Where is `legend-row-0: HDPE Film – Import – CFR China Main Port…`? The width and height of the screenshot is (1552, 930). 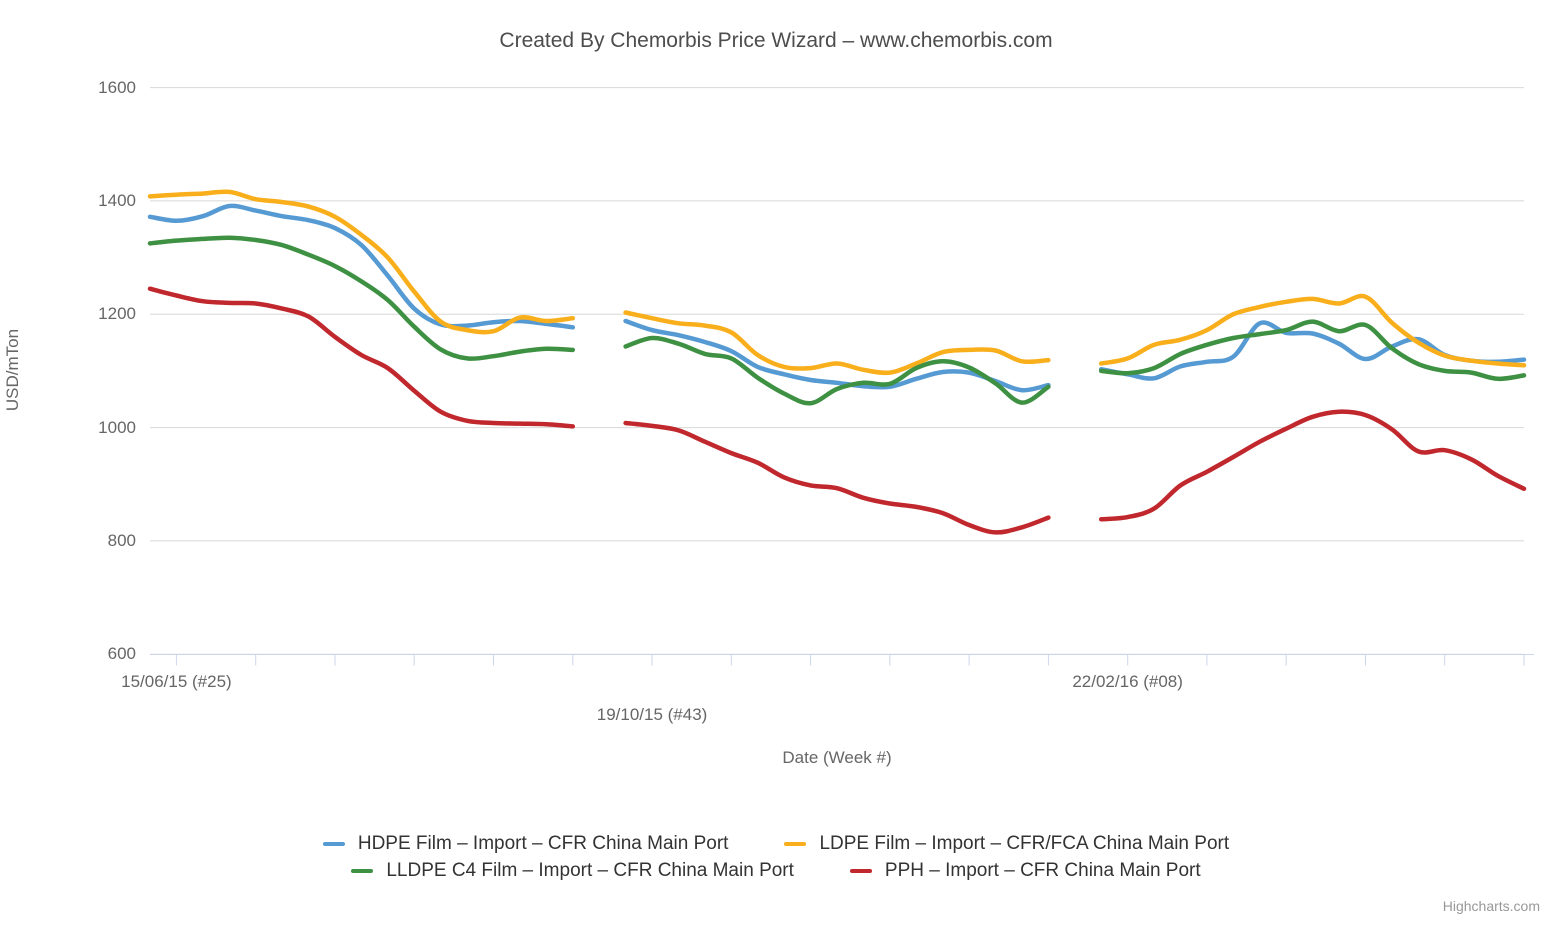
legend-row-0: HDPE Film – Import – CFR China Main Port… is located at coordinates (775, 844).